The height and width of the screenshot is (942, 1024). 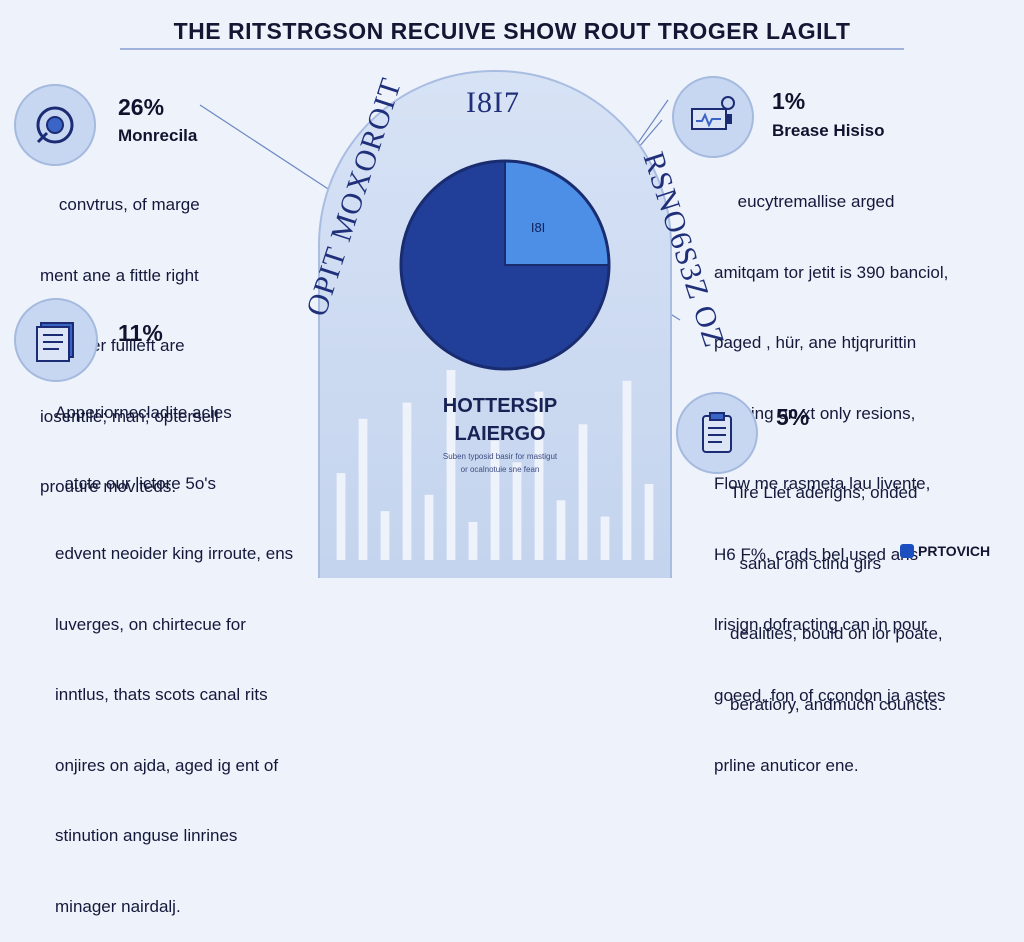 I want to click on center-title-line2: LAIERGO, so click(x=500, y=434).